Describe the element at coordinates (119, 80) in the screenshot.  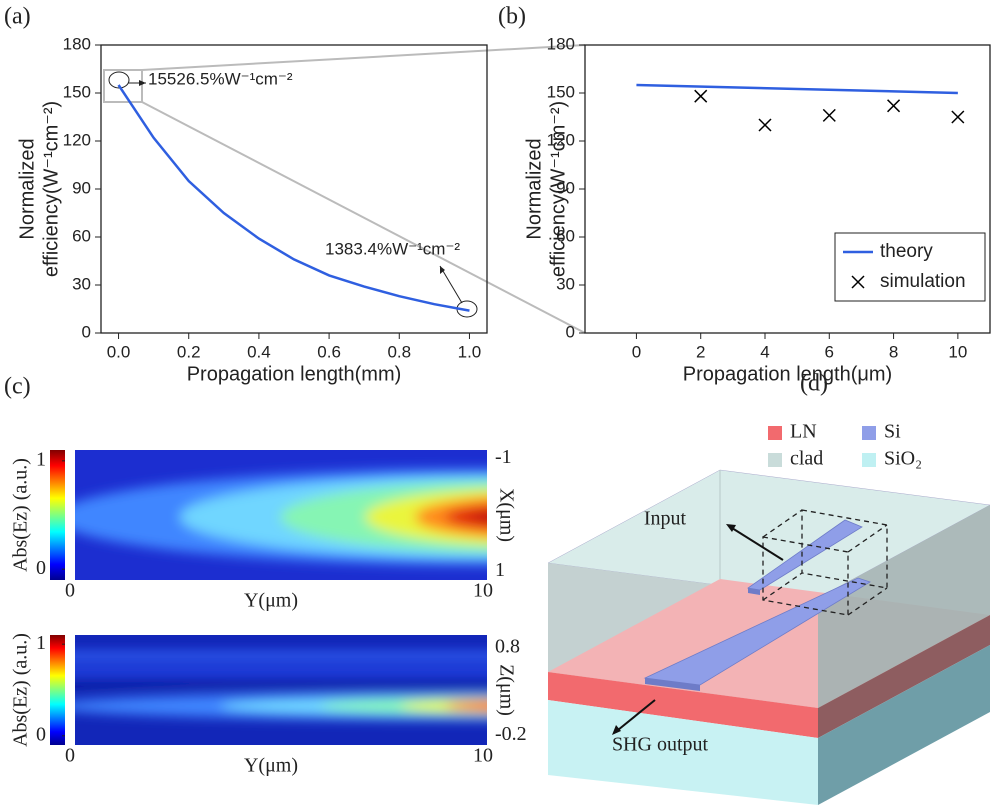
I see `highlight-circle` at that location.